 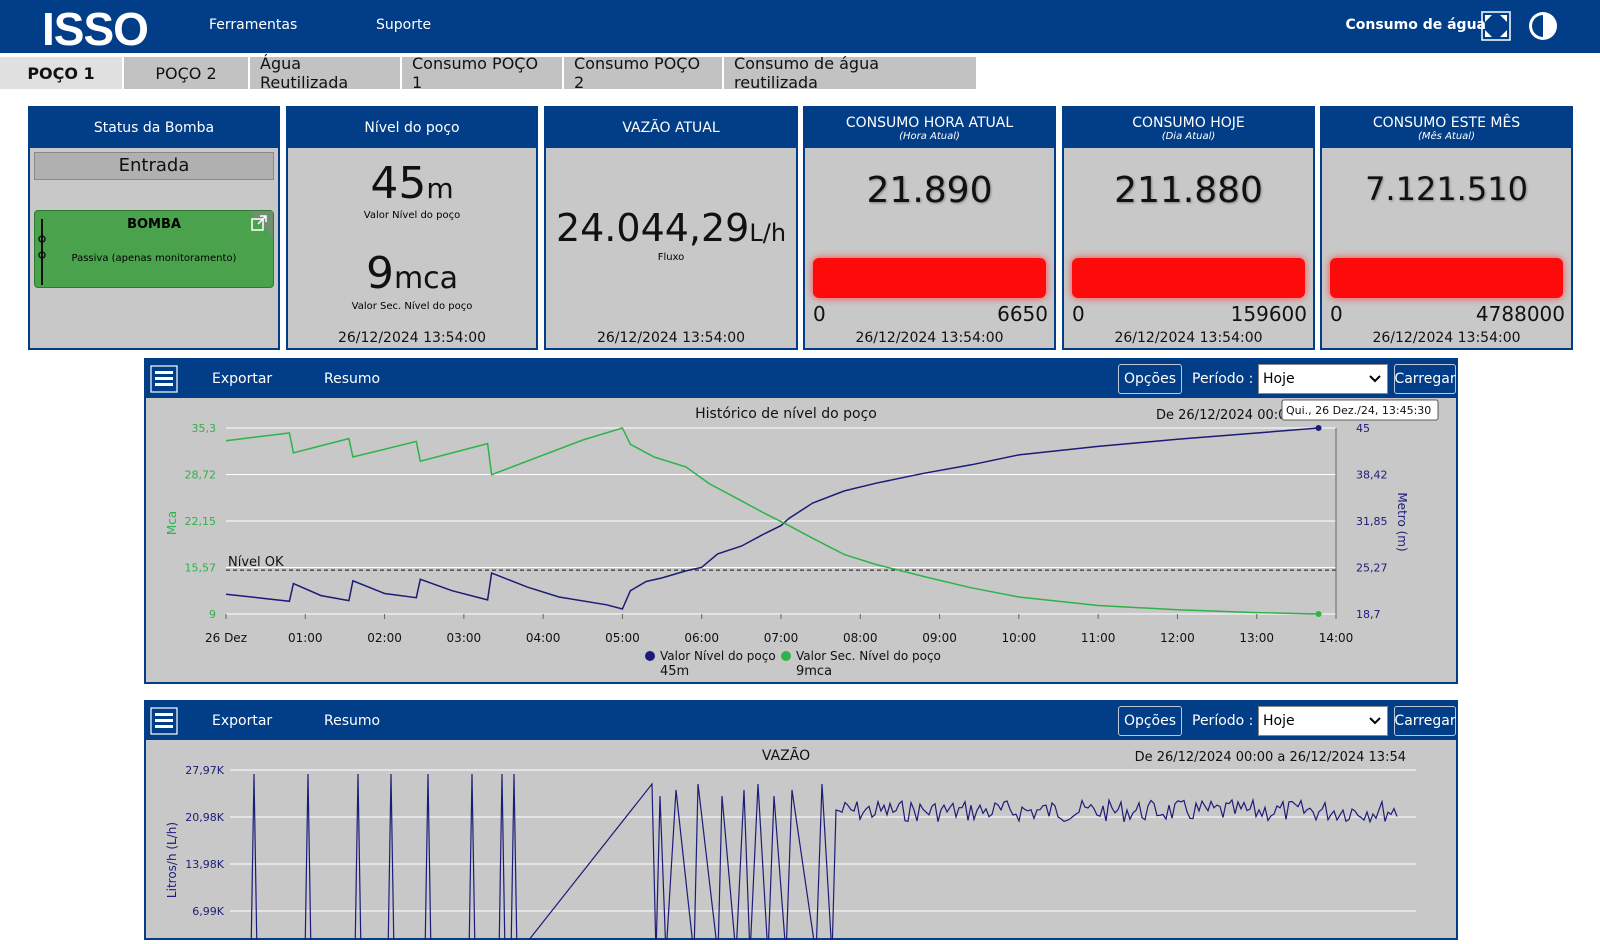 I want to click on month-progress-bar, so click(x=1446, y=278).